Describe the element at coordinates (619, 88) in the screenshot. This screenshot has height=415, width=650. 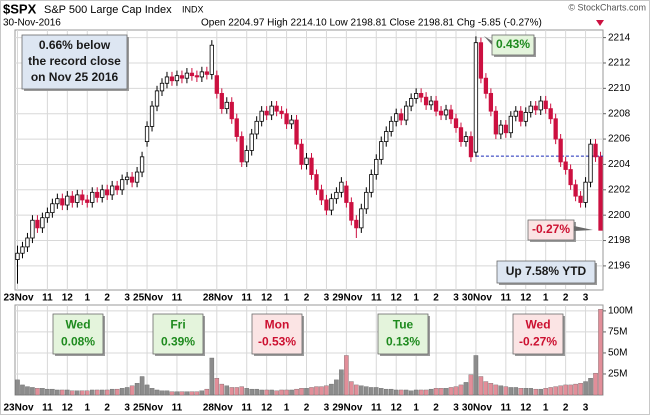
I see `y-tick-label: 2210` at that location.